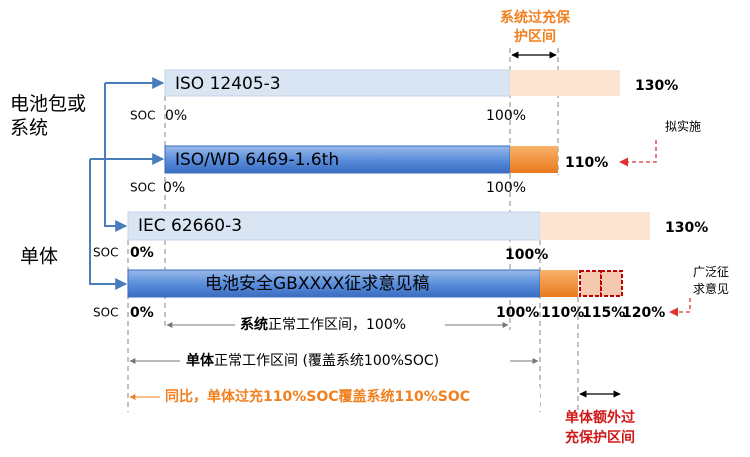 The width and height of the screenshot is (750, 457). What do you see at coordinates (39, 257) in the screenshot?
I see `group-label: 单体` at bounding box center [39, 257].